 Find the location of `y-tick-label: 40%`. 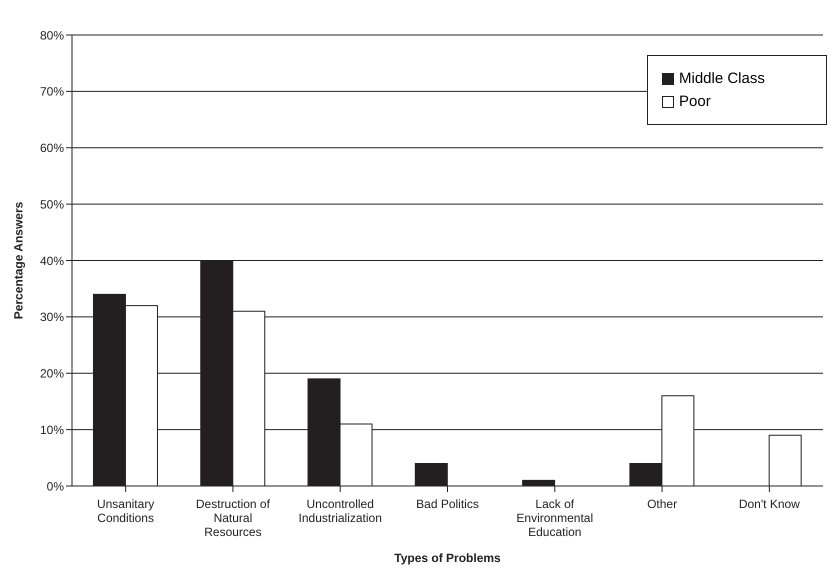

y-tick-label: 40% is located at coordinates (52, 261).